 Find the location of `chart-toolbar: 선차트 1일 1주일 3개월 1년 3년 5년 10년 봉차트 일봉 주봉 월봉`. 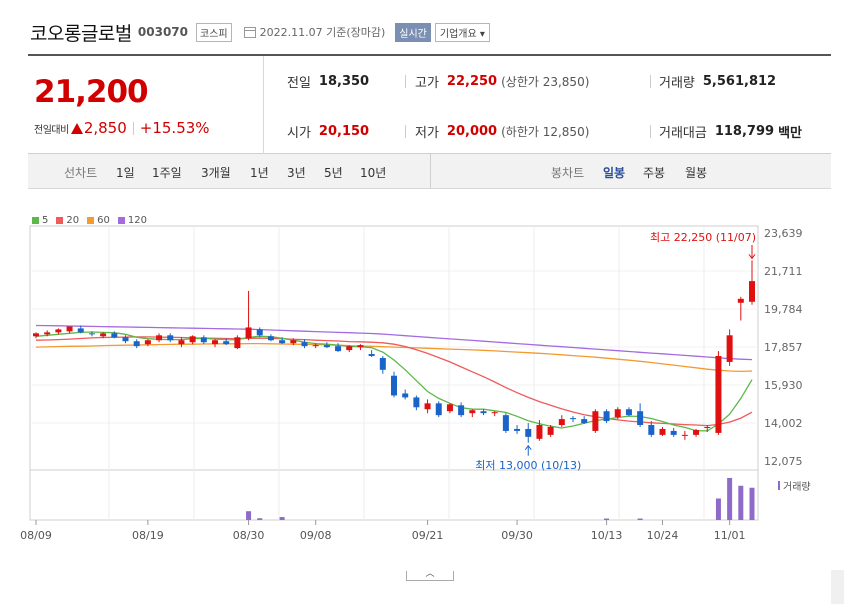

chart-toolbar: 선차트 1일 1주일 3개월 1년 3년 5년 10년 봉차트 일봉 주봉 월봉 is located at coordinates (429, 171).